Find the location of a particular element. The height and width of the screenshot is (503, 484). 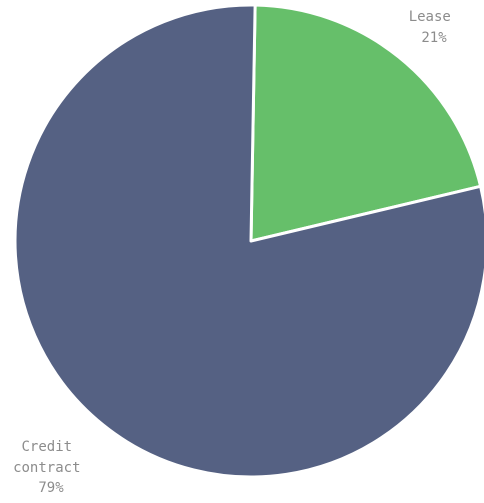

slice-label-credit-contract: Credit contract 79% is located at coordinates (51, 467).